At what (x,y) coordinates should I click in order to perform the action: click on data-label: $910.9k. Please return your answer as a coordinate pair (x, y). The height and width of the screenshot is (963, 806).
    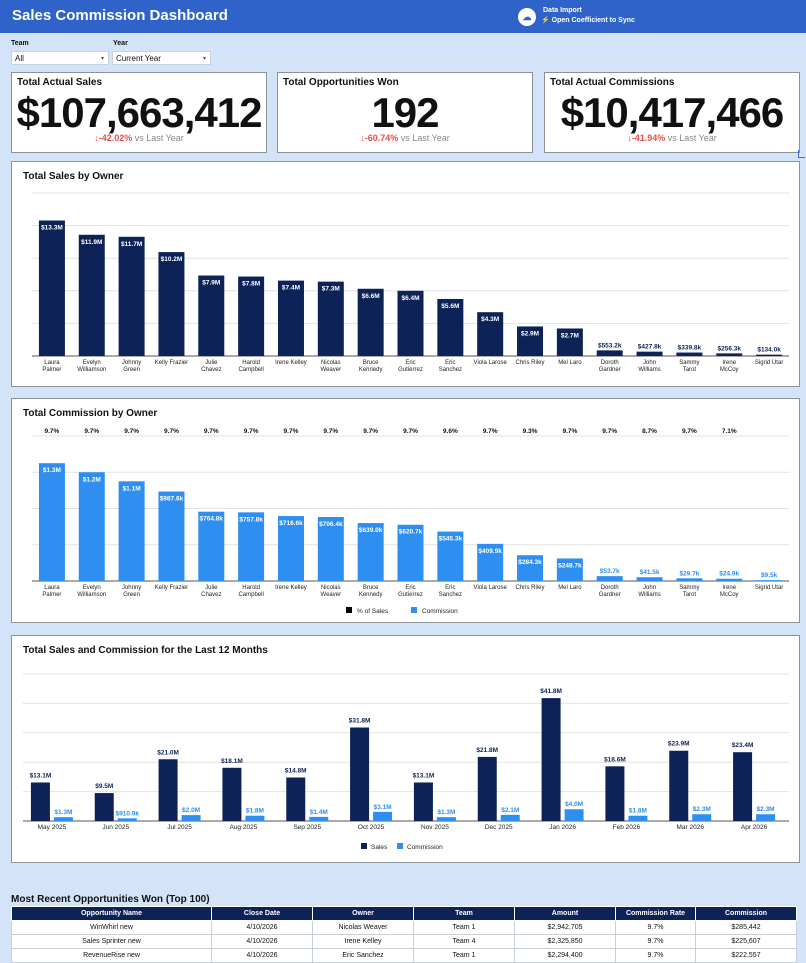
    Looking at the image, I should click on (128, 813).